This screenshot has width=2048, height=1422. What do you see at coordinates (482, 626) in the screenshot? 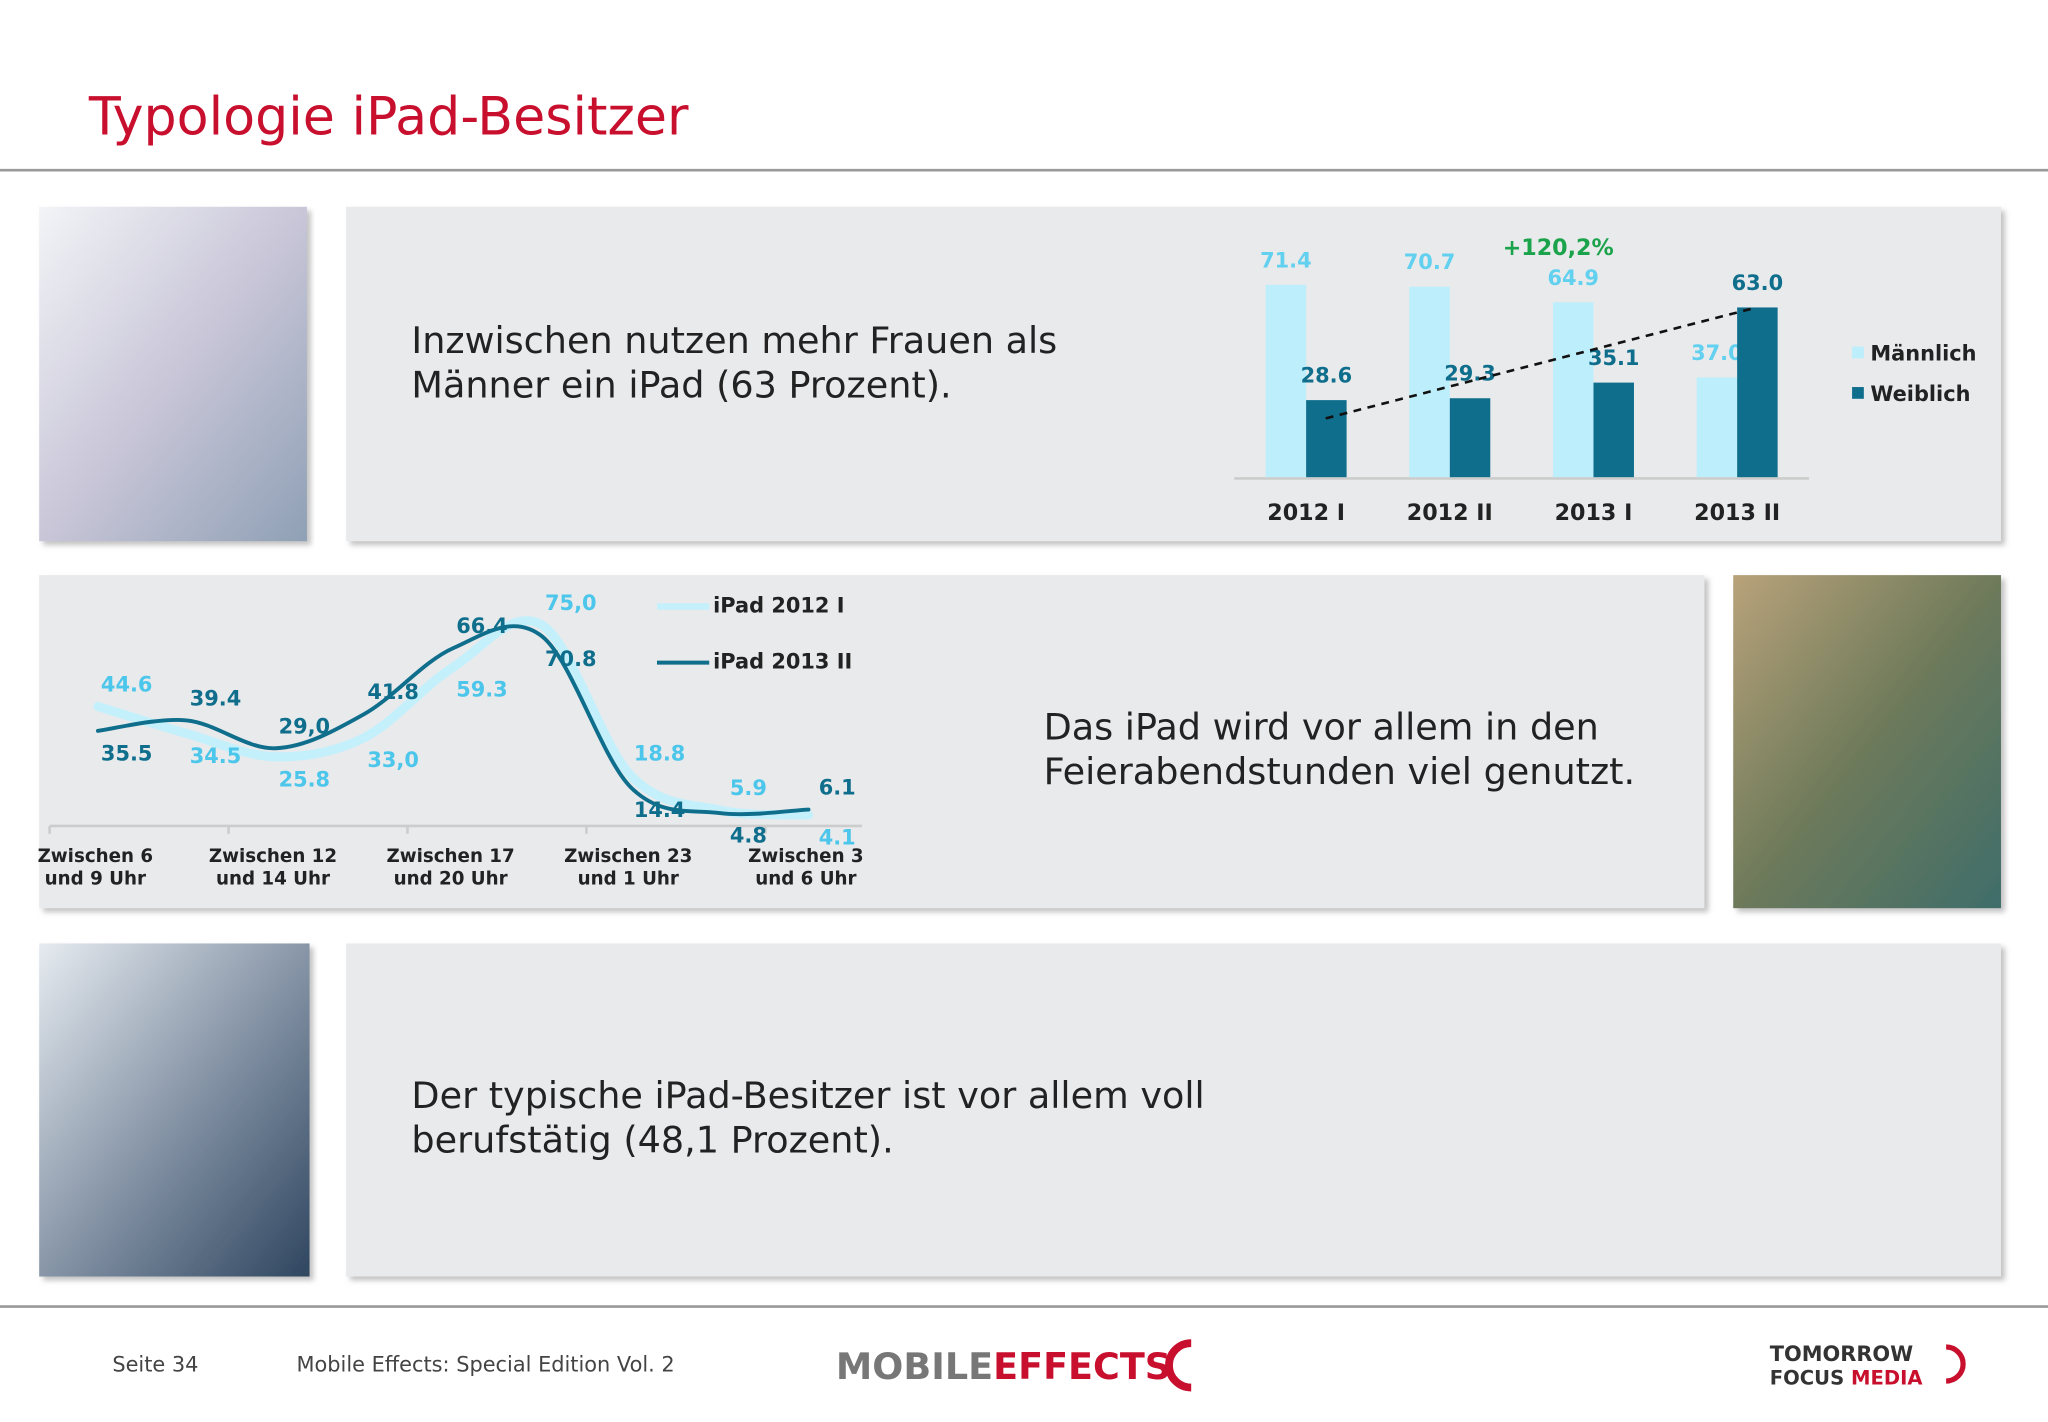
I see `data-label: 66.4` at bounding box center [482, 626].